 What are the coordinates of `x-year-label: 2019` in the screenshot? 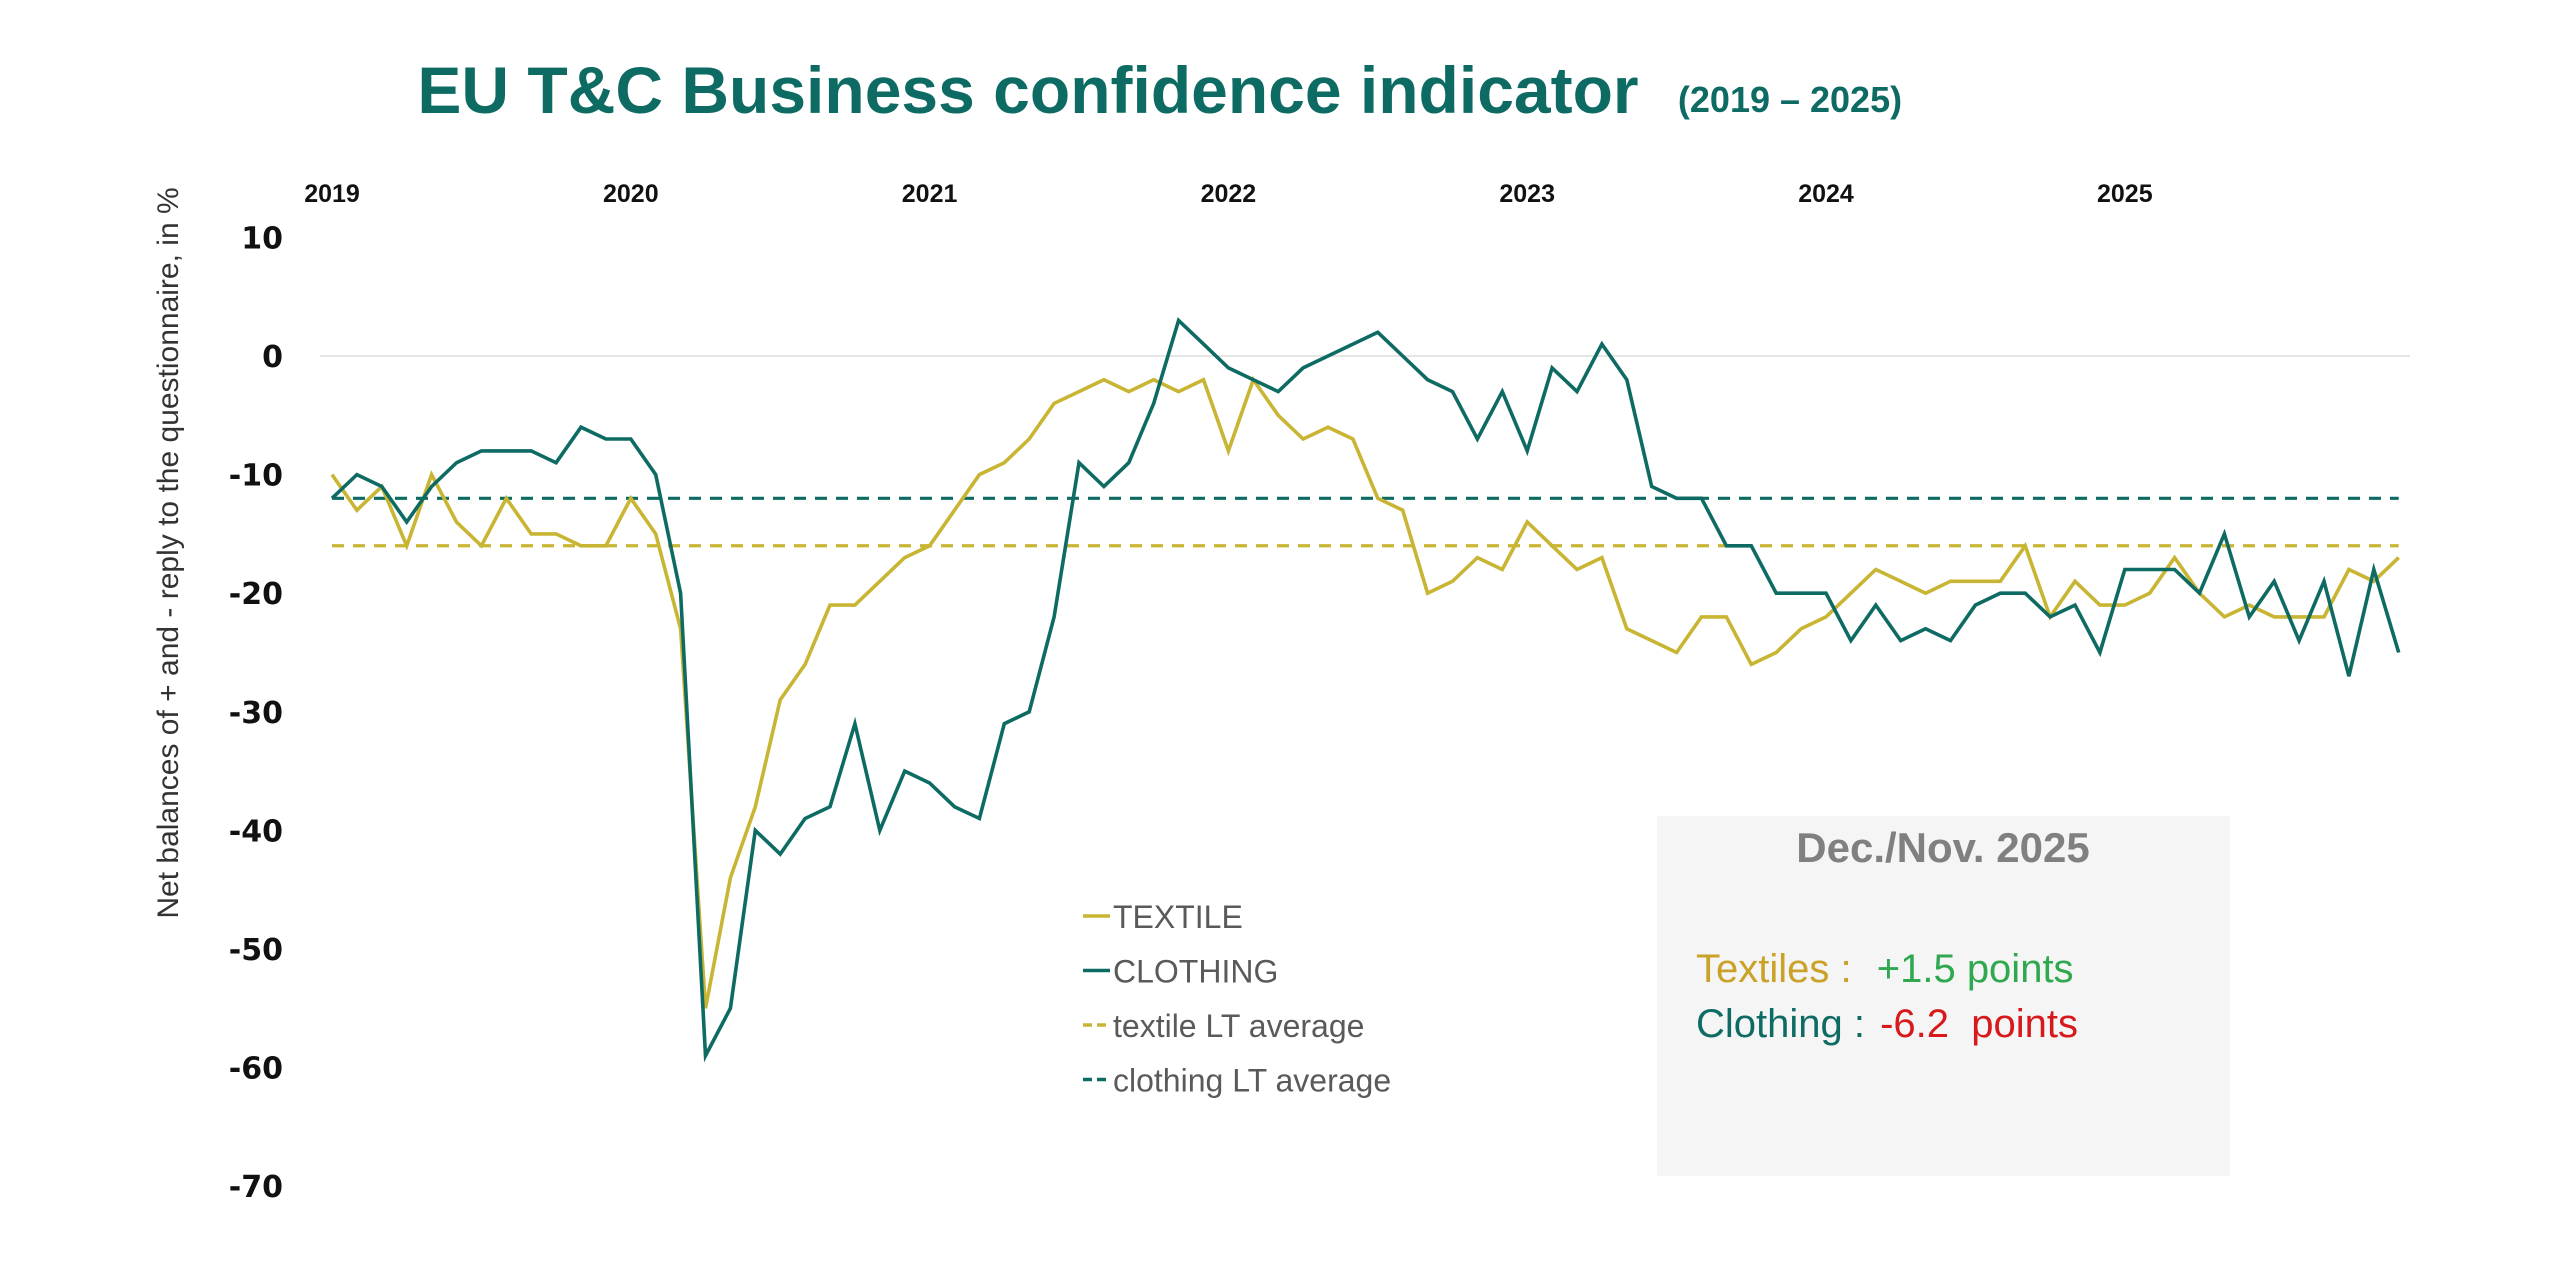 It's located at (332, 194).